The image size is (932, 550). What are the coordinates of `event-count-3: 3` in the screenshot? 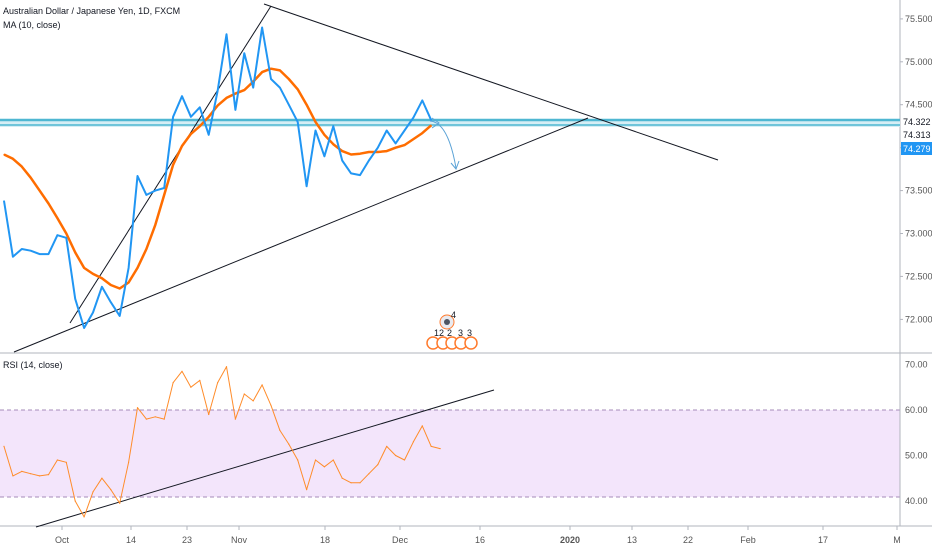 It's located at (460, 333).